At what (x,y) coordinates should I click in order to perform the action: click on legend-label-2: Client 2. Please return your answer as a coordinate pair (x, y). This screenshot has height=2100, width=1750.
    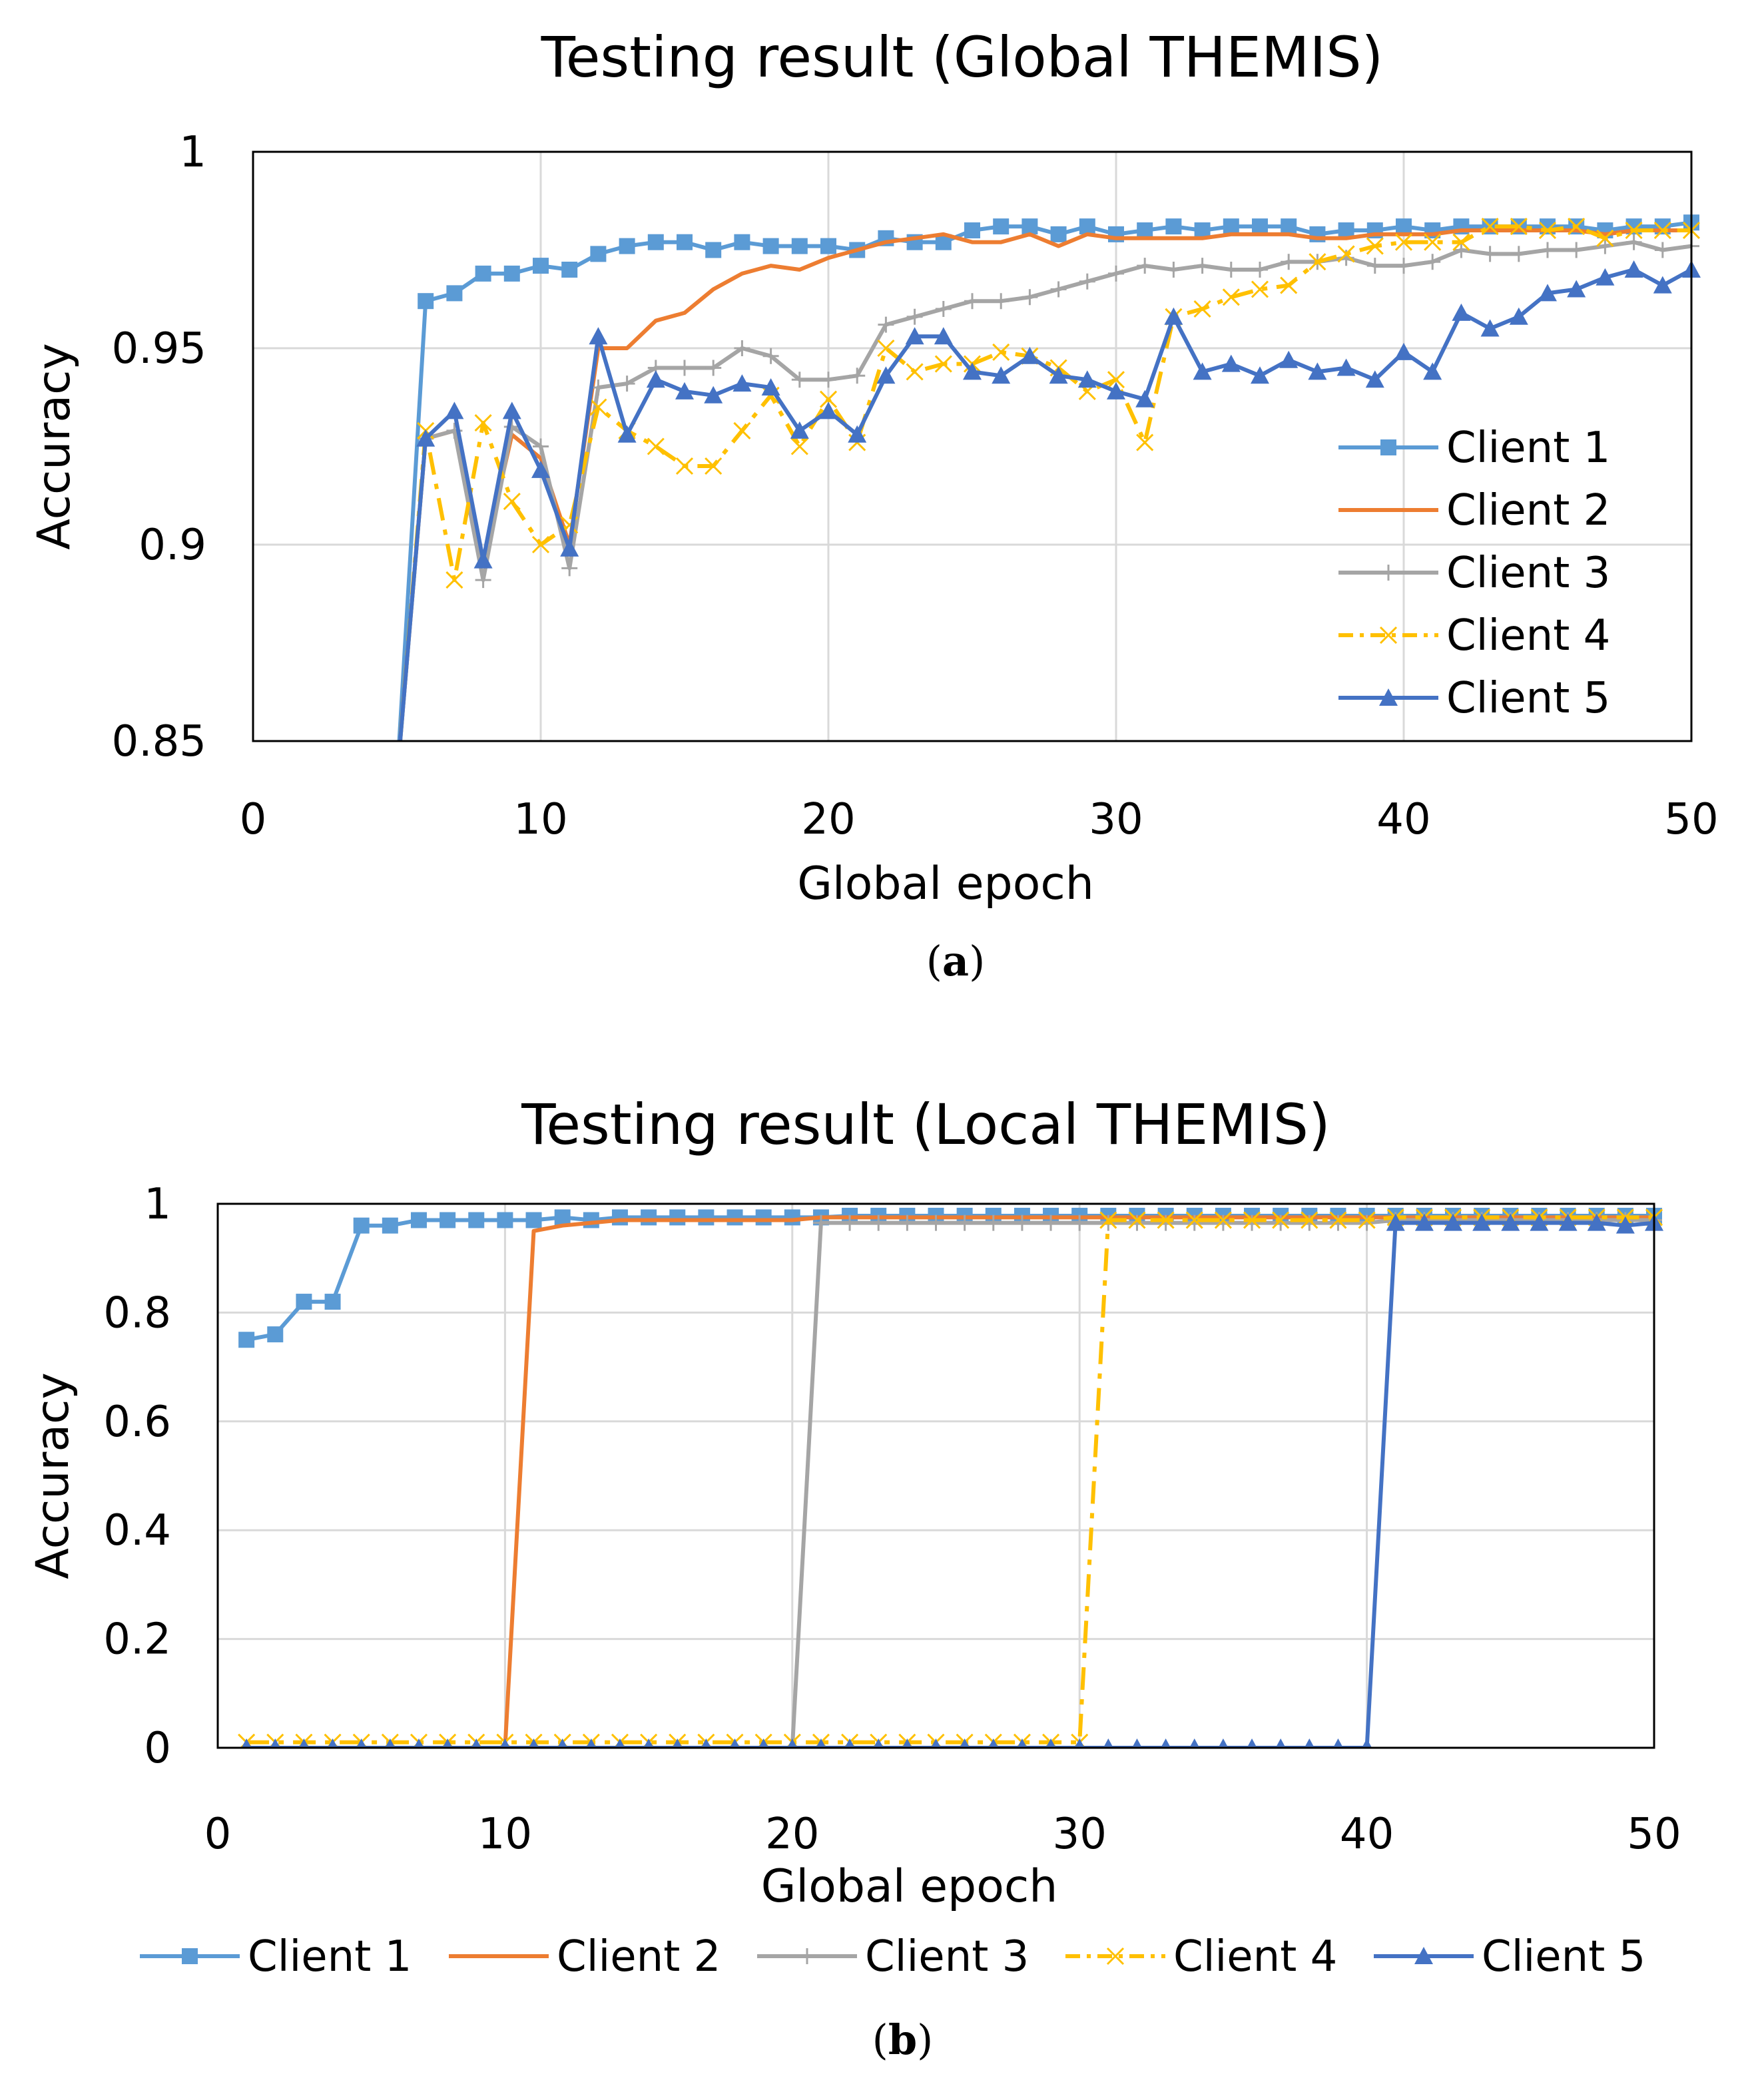
    Looking at the image, I should click on (639, 1956).